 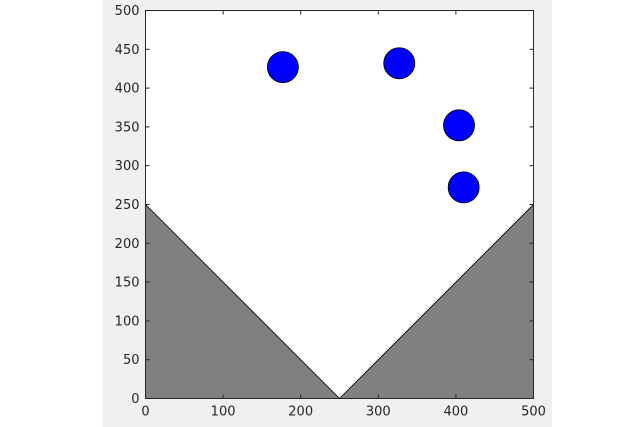 What do you see at coordinates (455, 412) in the screenshot?
I see `x-tick-label: 400` at bounding box center [455, 412].